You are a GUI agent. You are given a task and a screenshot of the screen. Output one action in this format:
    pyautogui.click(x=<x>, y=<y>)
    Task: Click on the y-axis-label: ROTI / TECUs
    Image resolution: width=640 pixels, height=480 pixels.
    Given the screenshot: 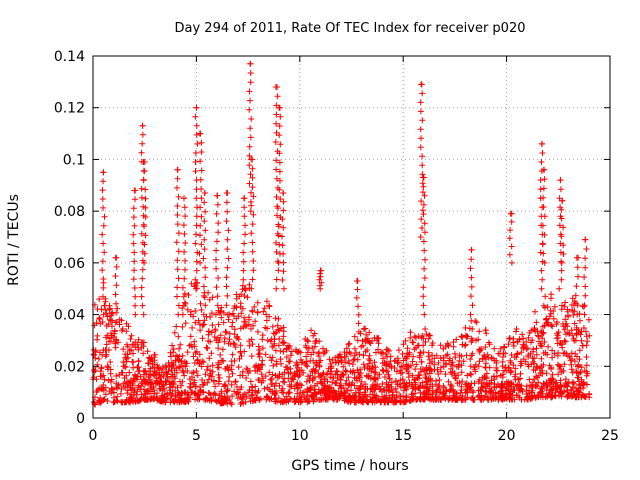 What is the action you would take?
    pyautogui.click(x=14, y=240)
    